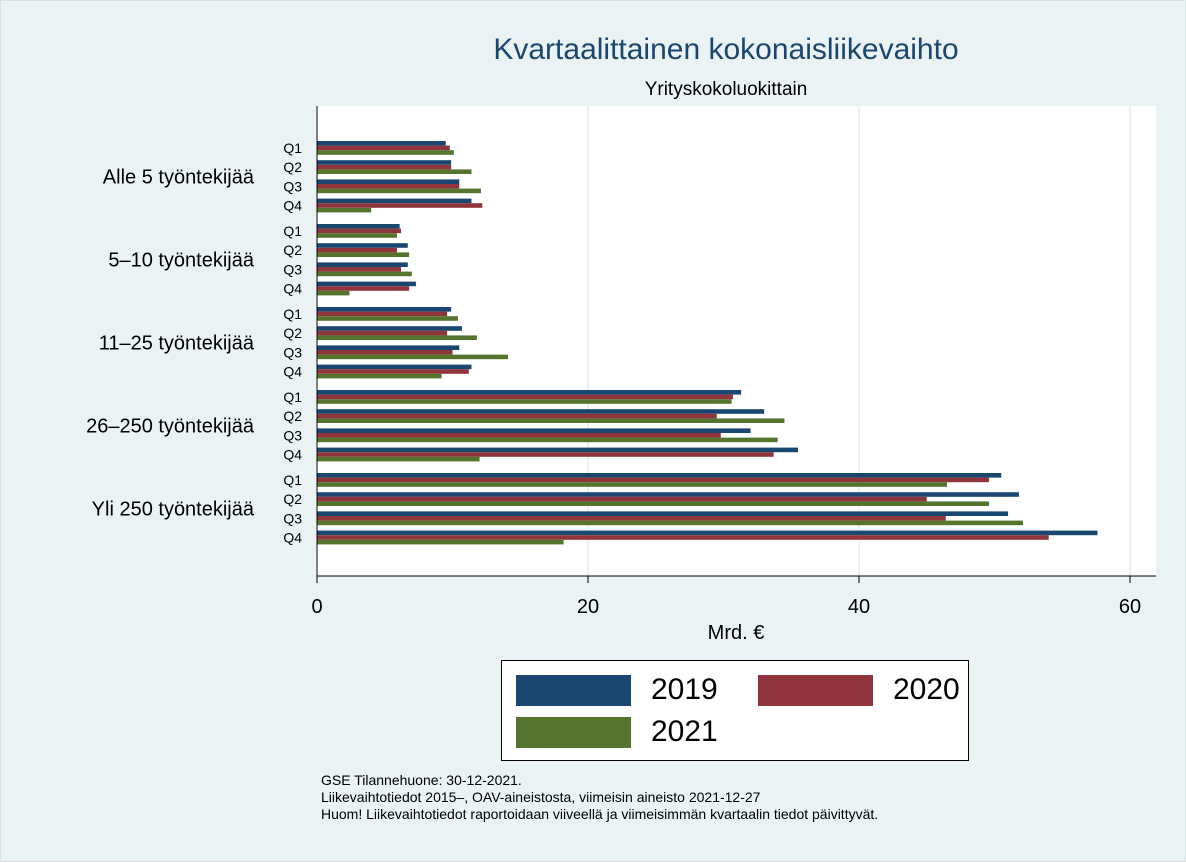 The image size is (1186, 863). I want to click on x-tick-label: 20, so click(588, 607).